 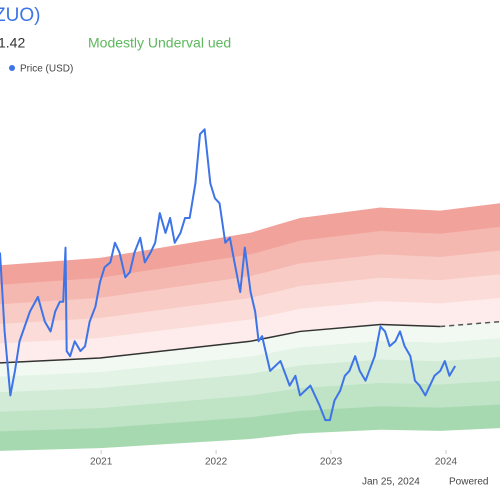 What do you see at coordinates (331, 462) in the screenshot?
I see `x-tick-label: 2023` at bounding box center [331, 462].